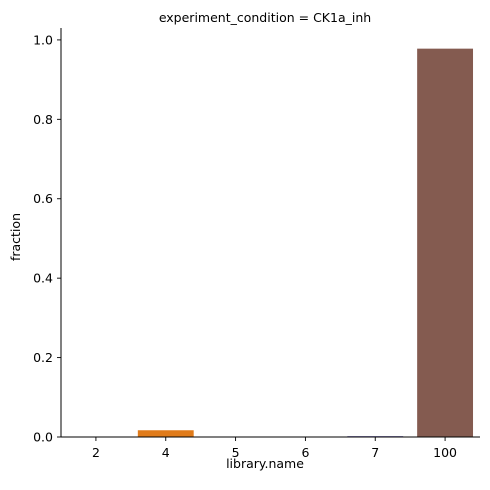 This screenshot has height=490, width=490. What do you see at coordinates (43, 39) in the screenshot?
I see `y-tick-label-1.0: 1.0` at bounding box center [43, 39].